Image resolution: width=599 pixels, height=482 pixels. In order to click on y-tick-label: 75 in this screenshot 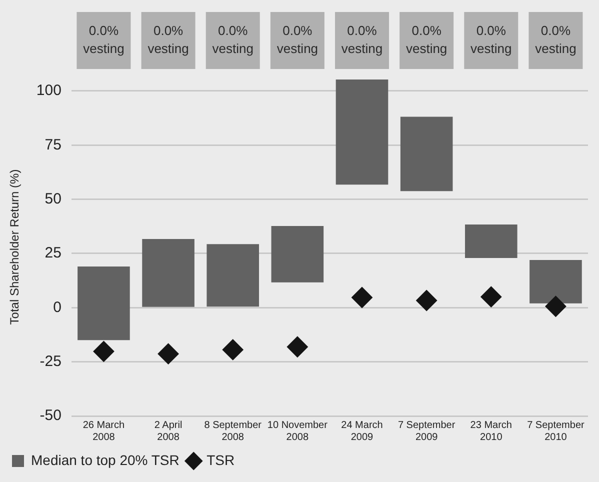, I will do `click(53, 145)`.